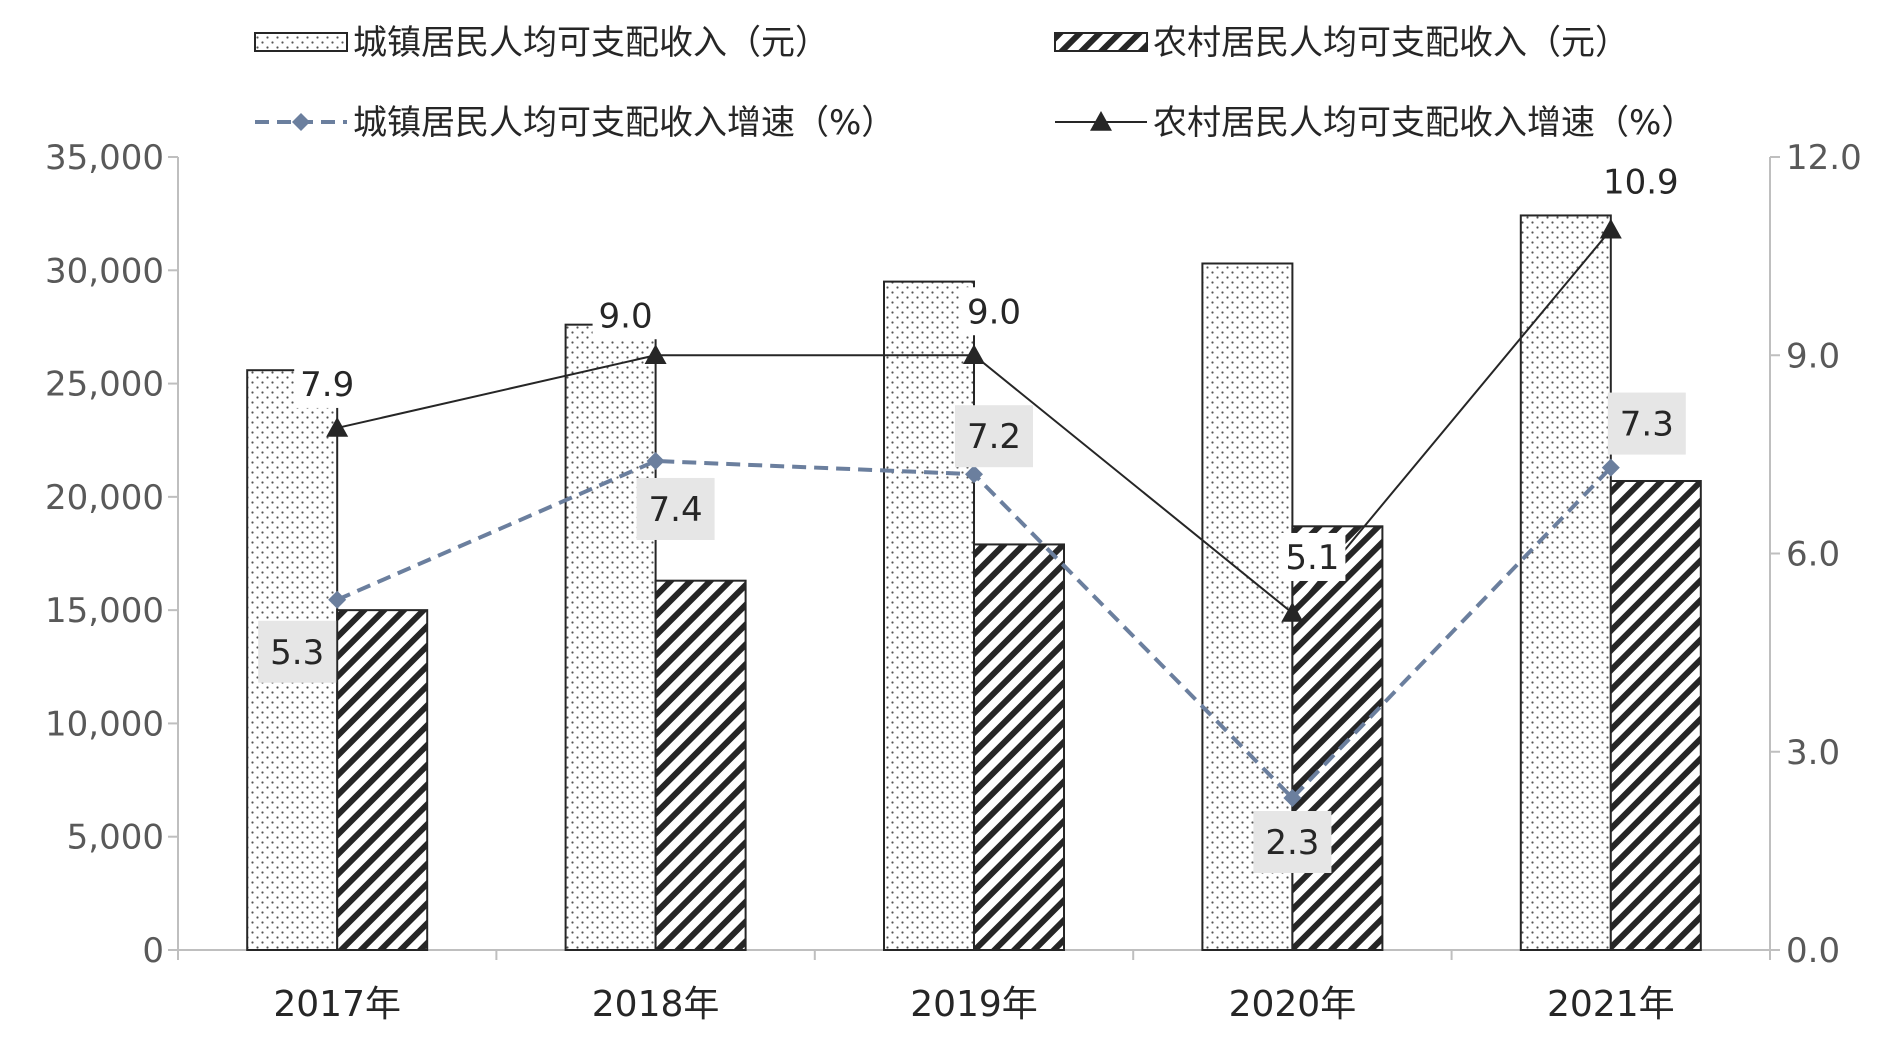 This screenshot has width=1880, height=1048. What do you see at coordinates (974, 1004) in the screenshot?
I see `x-tick-label: 2019年` at bounding box center [974, 1004].